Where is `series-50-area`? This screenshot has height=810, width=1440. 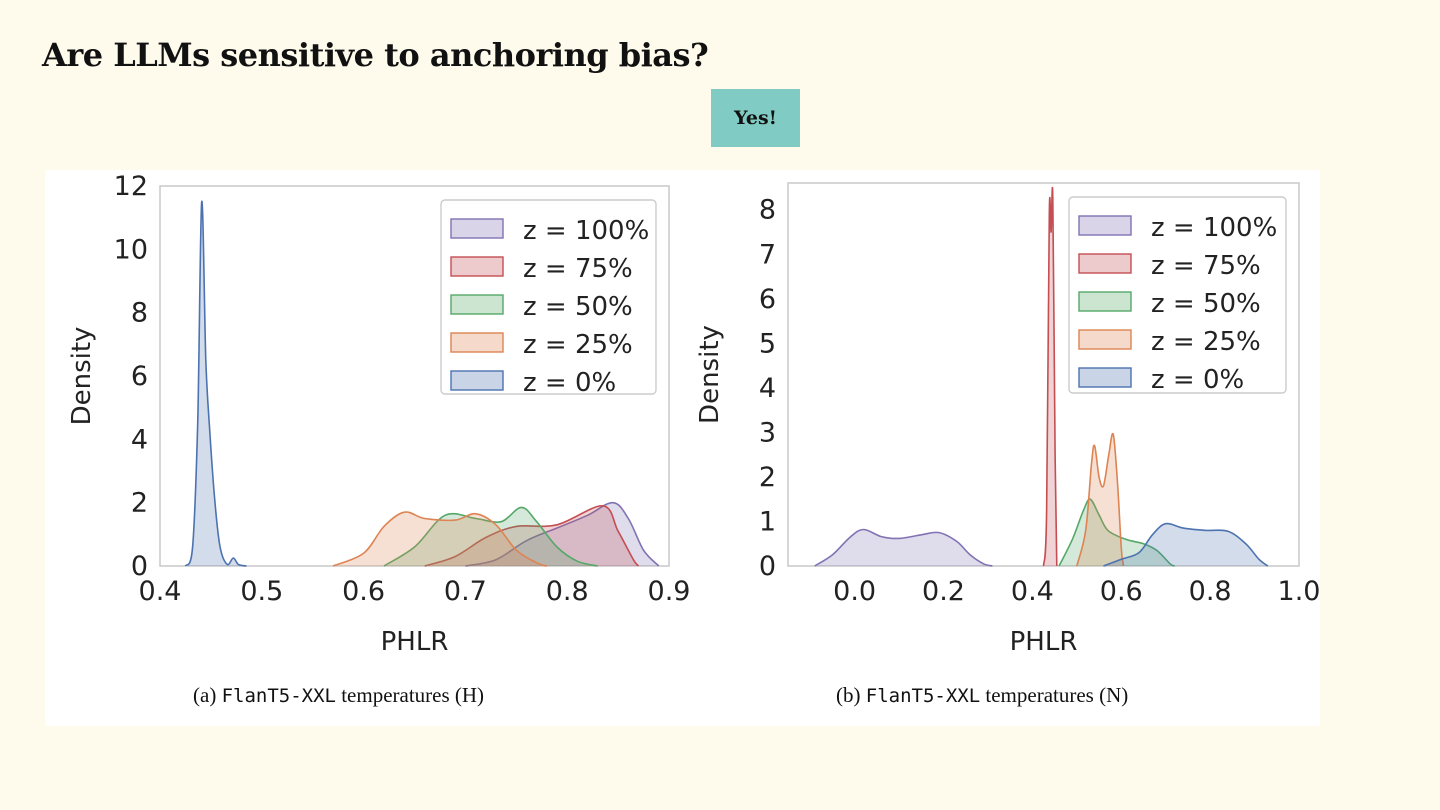 series-50-area is located at coordinates (490, 536).